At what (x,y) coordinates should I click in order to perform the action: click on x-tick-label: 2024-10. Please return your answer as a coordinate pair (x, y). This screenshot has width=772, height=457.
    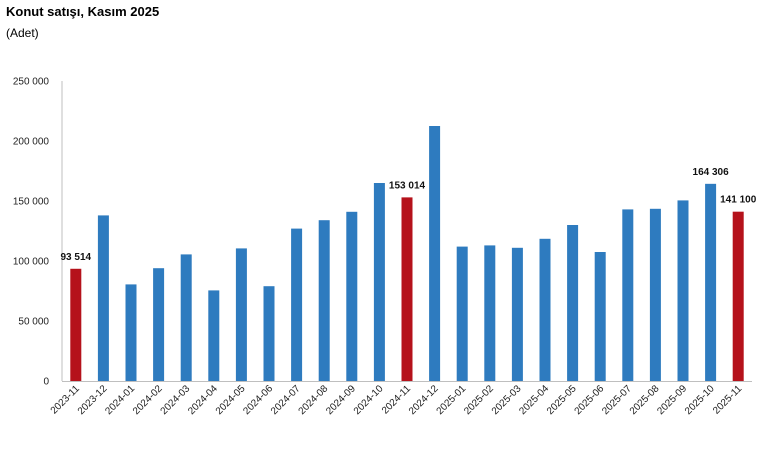
    Looking at the image, I should click on (369, 400).